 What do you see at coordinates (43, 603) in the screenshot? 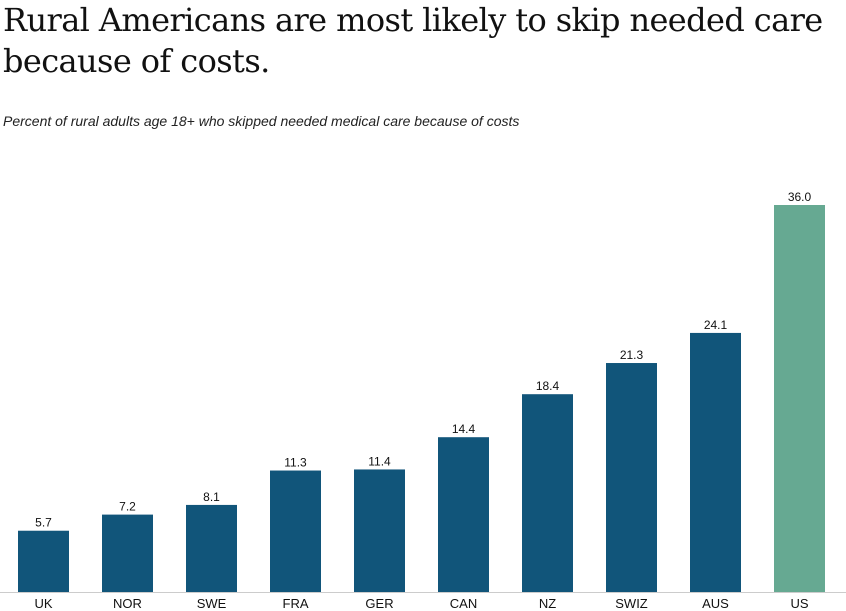
I see `x-tick-label-uk: UK` at bounding box center [43, 603].